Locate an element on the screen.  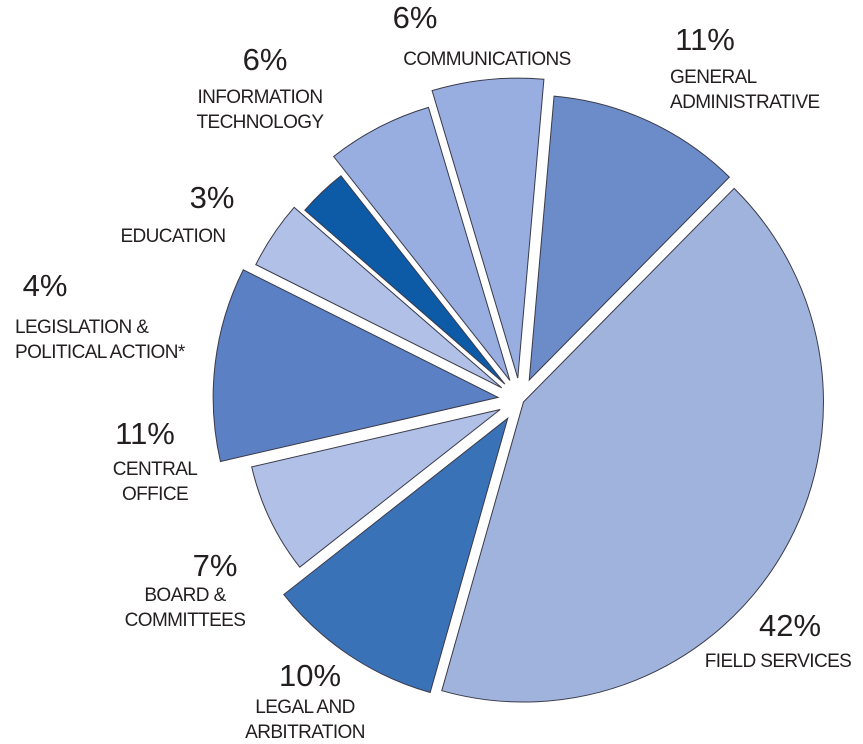
value-label: 42% is located at coordinates (790, 625).